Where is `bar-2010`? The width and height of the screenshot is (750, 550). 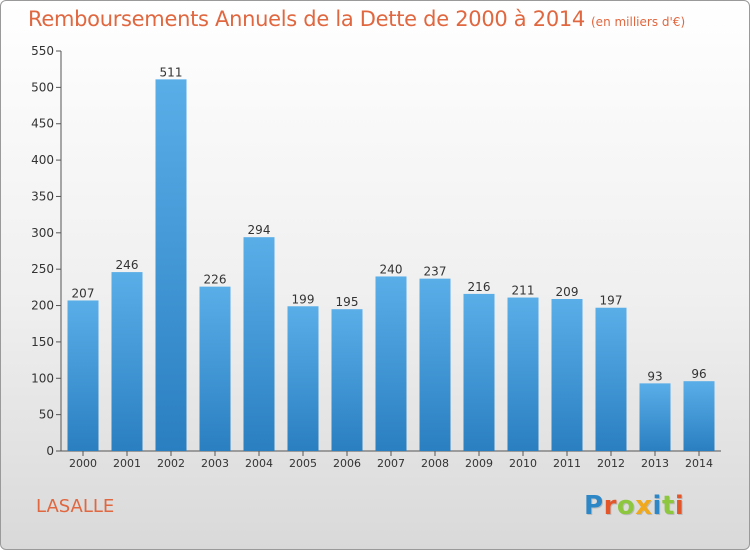
bar-2010 is located at coordinates (523, 374).